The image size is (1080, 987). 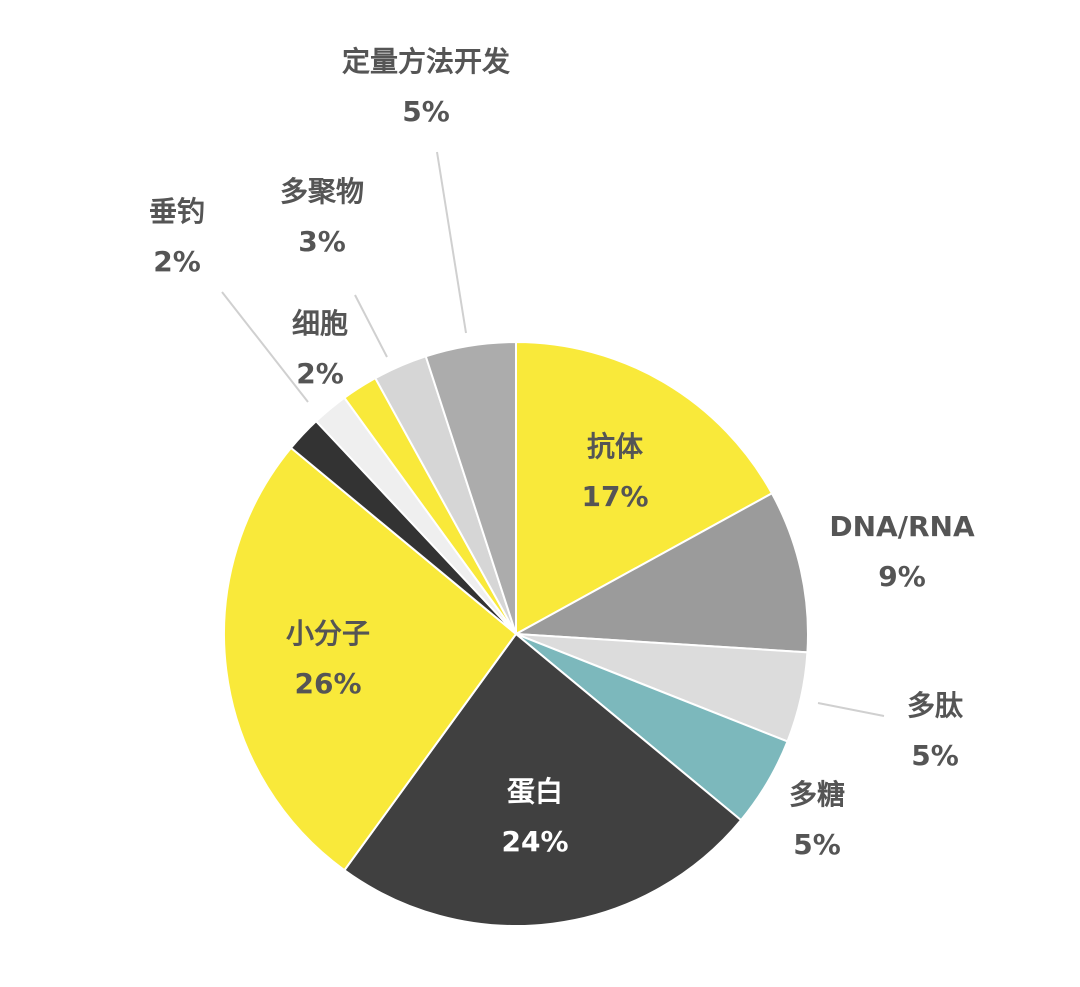 I want to click on slice-label: DNA/RNA, so click(x=902, y=526).